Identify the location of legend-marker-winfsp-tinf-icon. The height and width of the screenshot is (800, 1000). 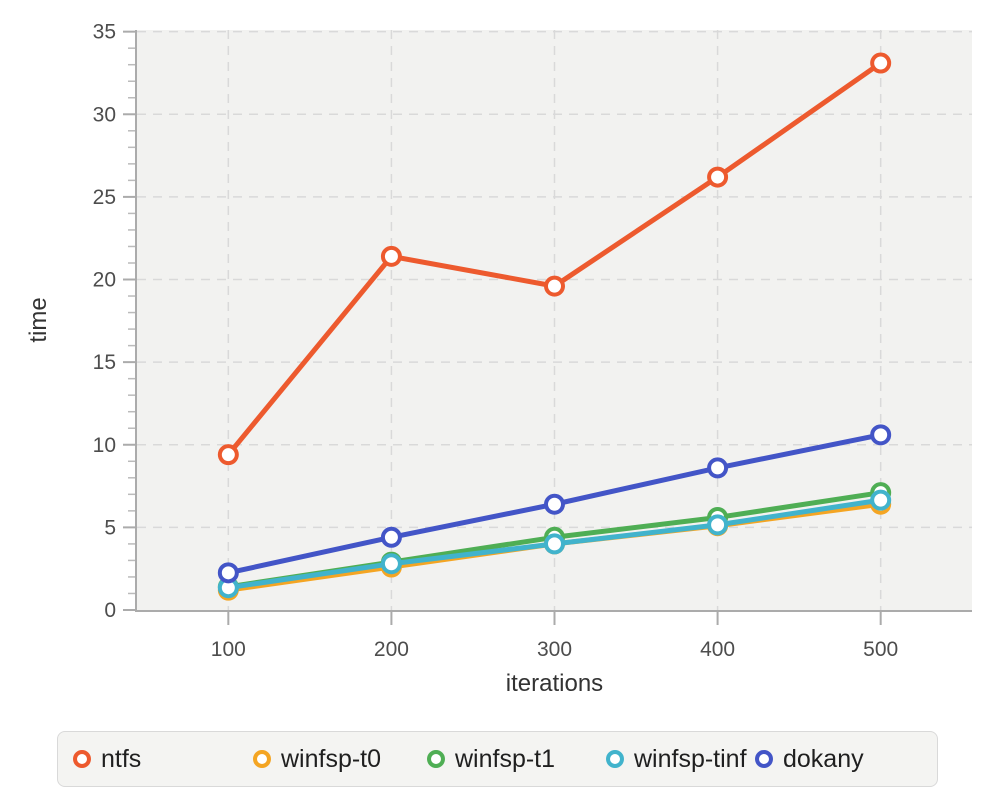
(615, 759).